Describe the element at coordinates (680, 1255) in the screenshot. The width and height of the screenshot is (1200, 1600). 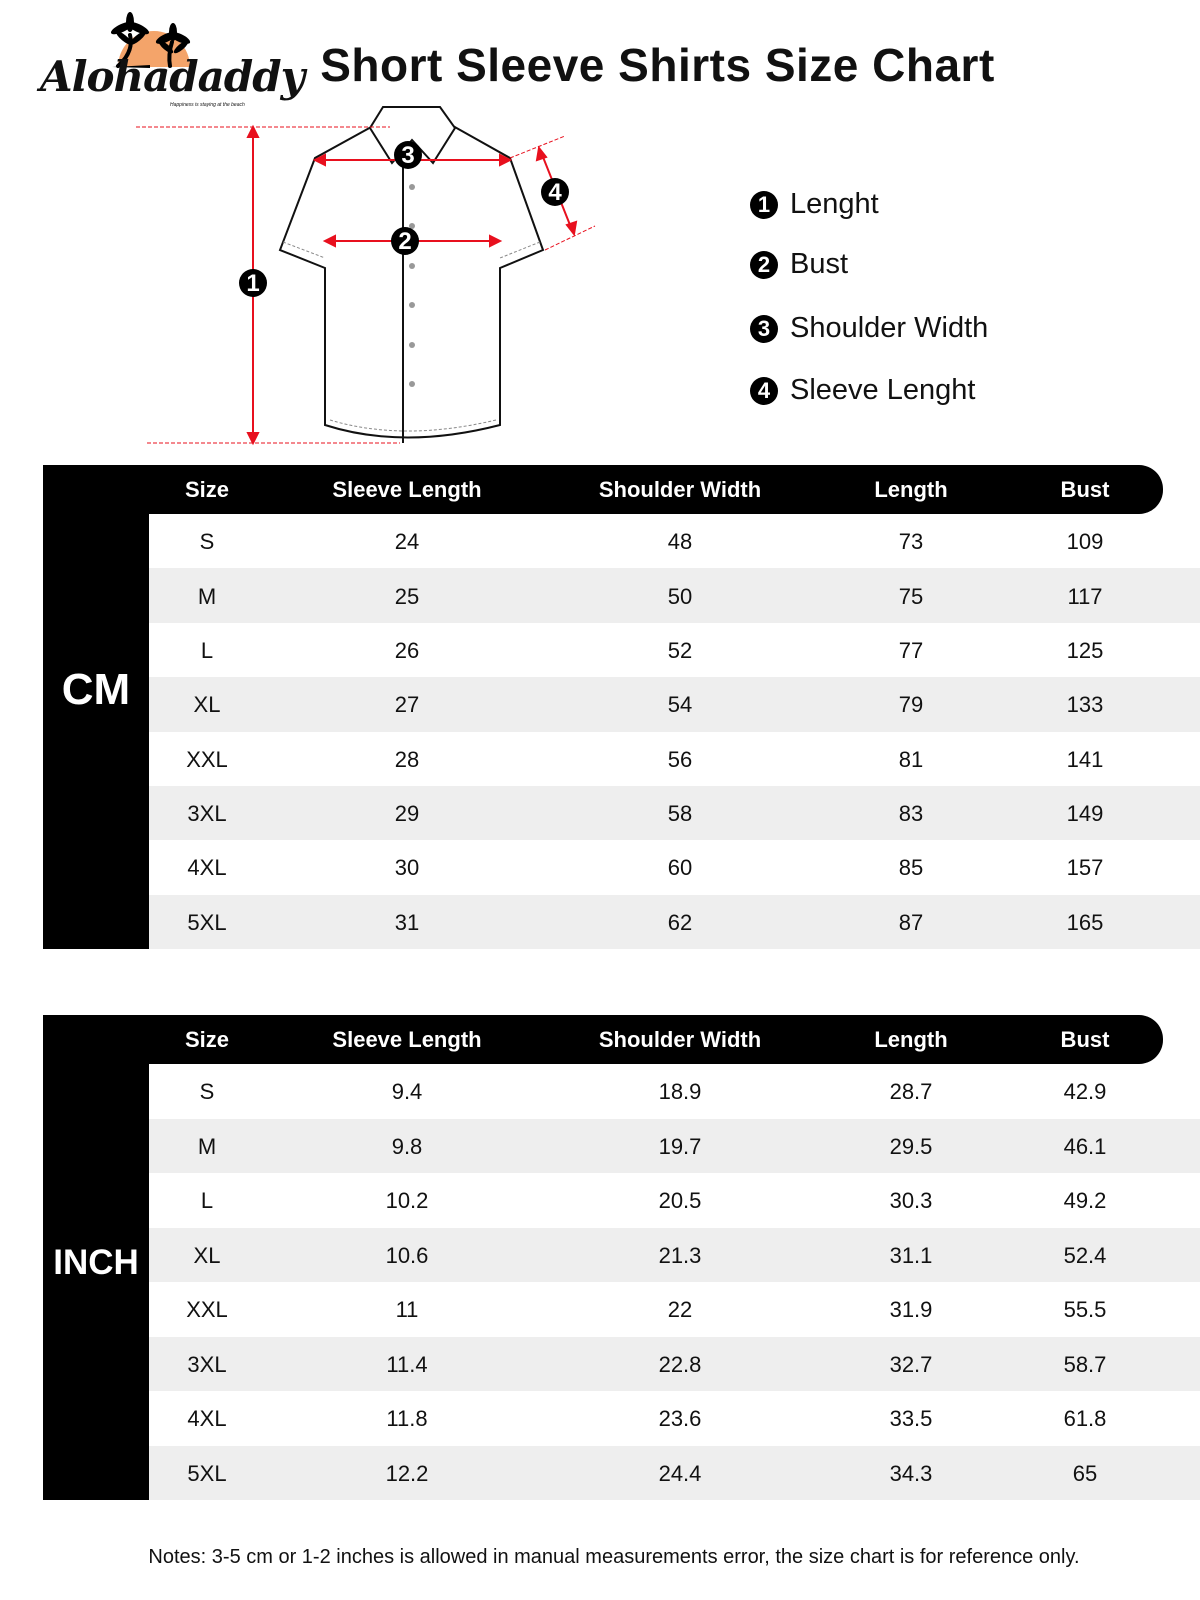
I see `table-cell: 21.3` at that location.